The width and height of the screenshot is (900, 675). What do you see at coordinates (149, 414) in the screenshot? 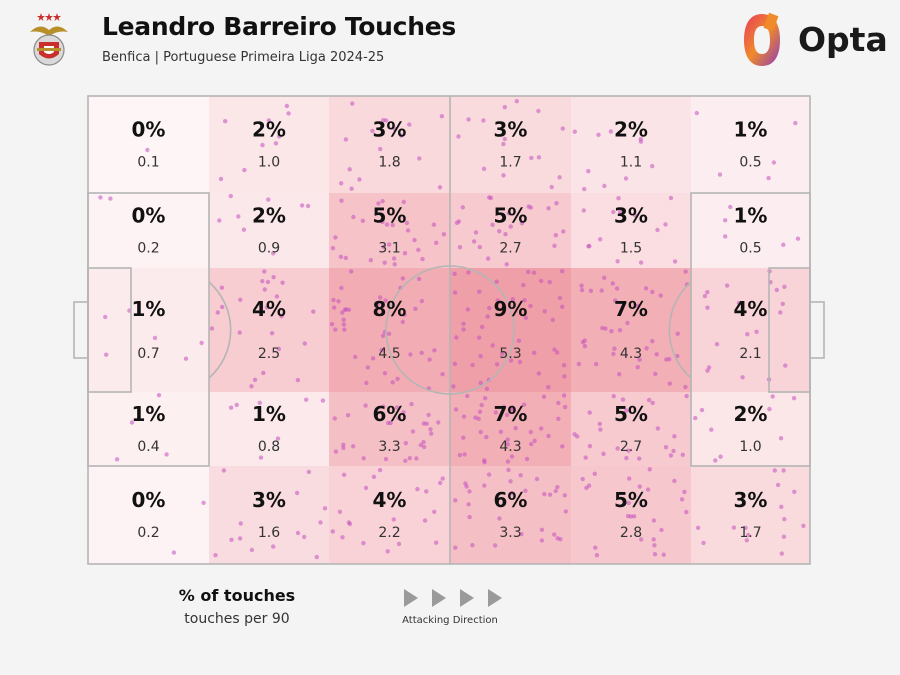
I see `cell-percentage: 1%` at bounding box center [149, 414].